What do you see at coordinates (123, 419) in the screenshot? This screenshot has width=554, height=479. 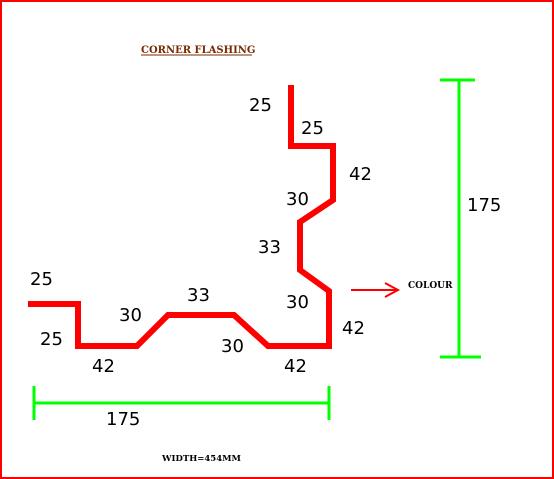 I see `dim-overall-width: 175` at bounding box center [123, 419].